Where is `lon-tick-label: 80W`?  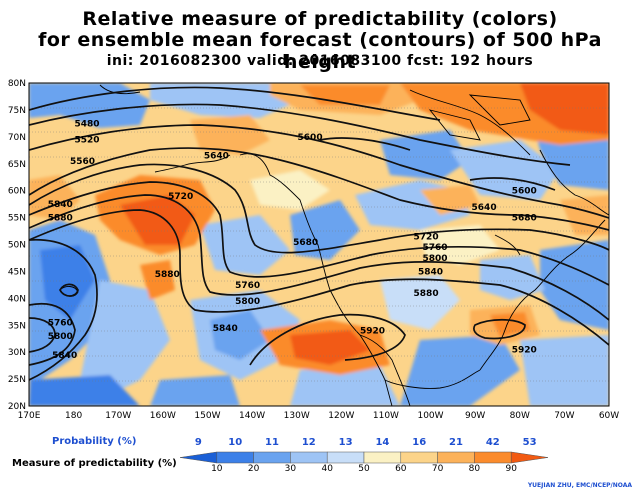
lon-tick-label: 80W is located at coordinates (520, 416).